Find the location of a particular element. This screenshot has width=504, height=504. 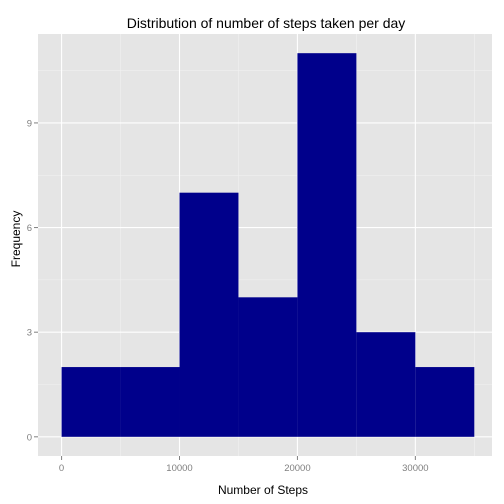

y-axis-title: Frequency is located at coordinates (16, 239).